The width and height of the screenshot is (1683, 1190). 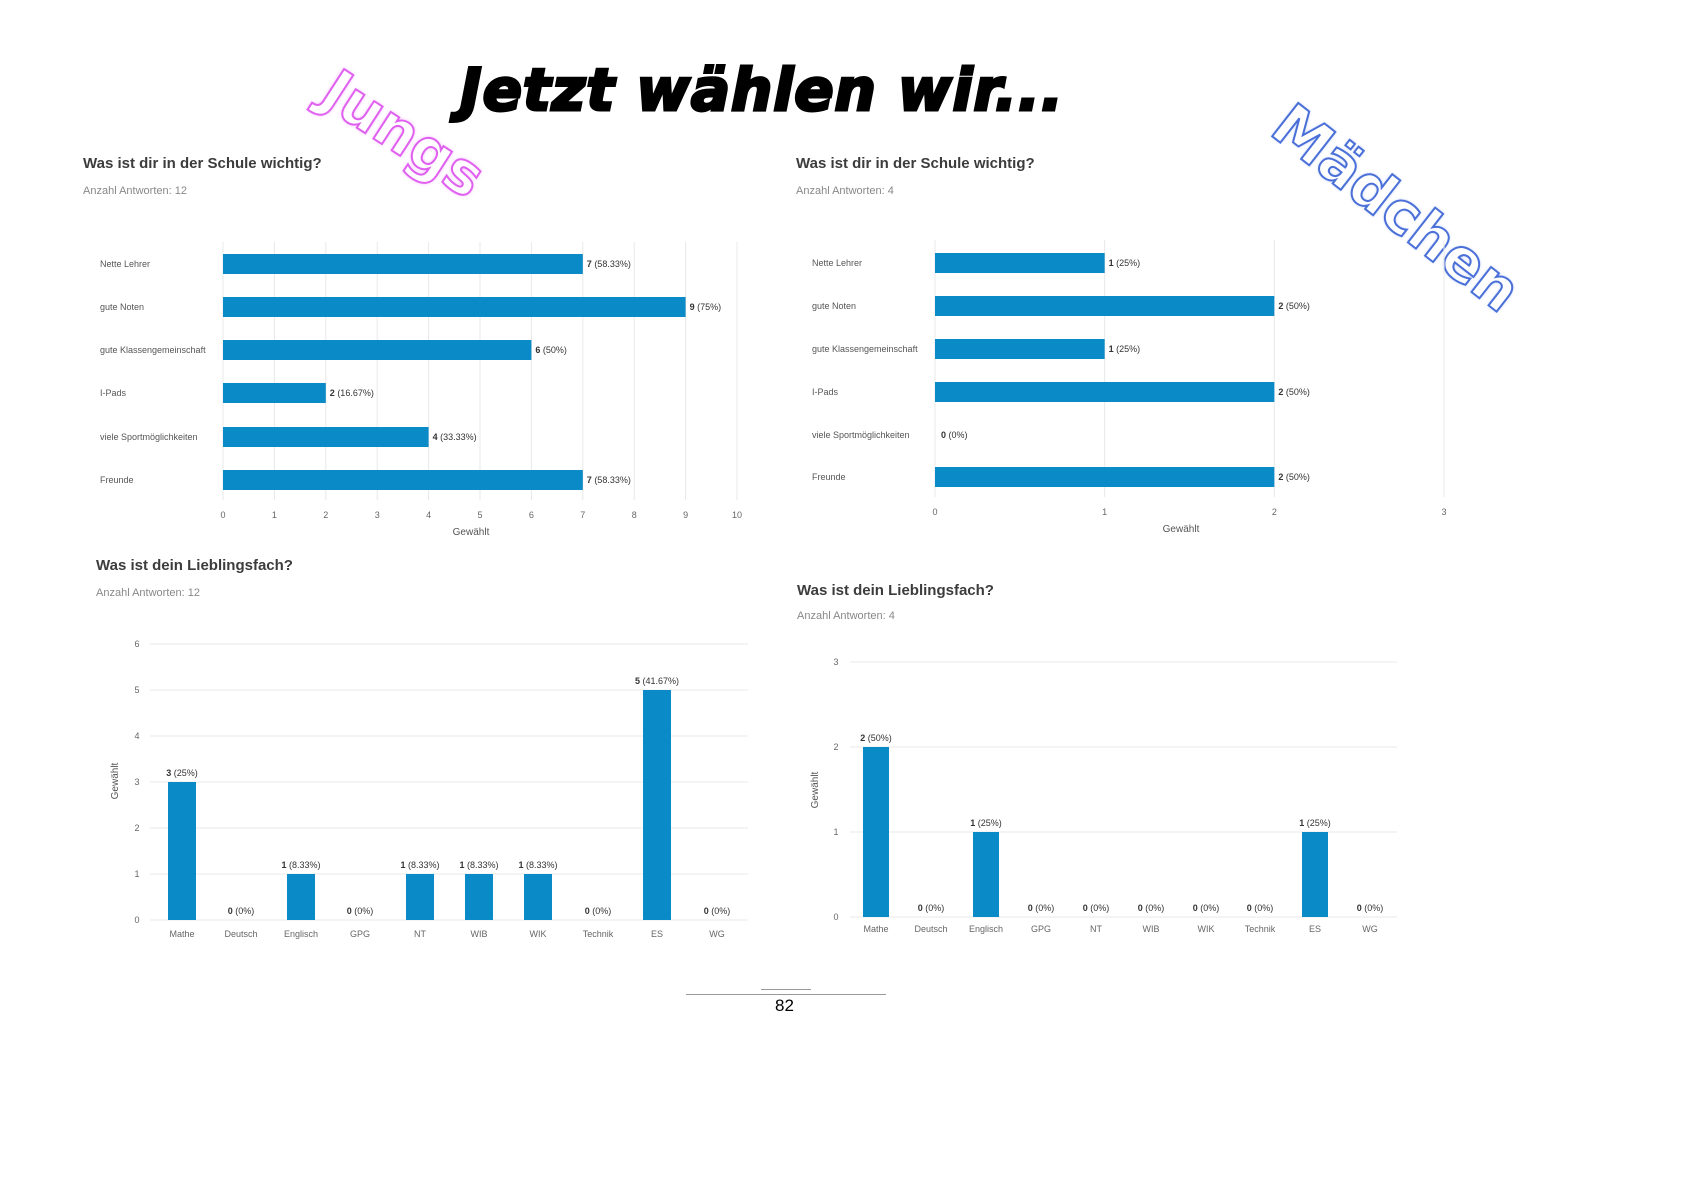 What do you see at coordinates (930, 929) in the screenshot?
I see `category-label: Deutsch` at bounding box center [930, 929].